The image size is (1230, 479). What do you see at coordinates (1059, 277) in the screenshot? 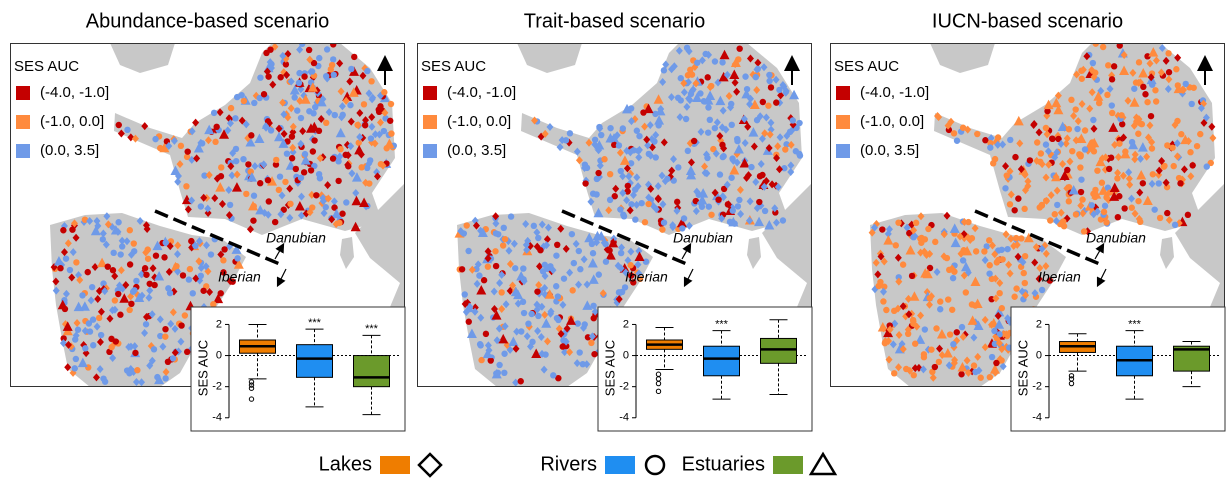
I see `region-label: Iberian` at bounding box center [1059, 277].